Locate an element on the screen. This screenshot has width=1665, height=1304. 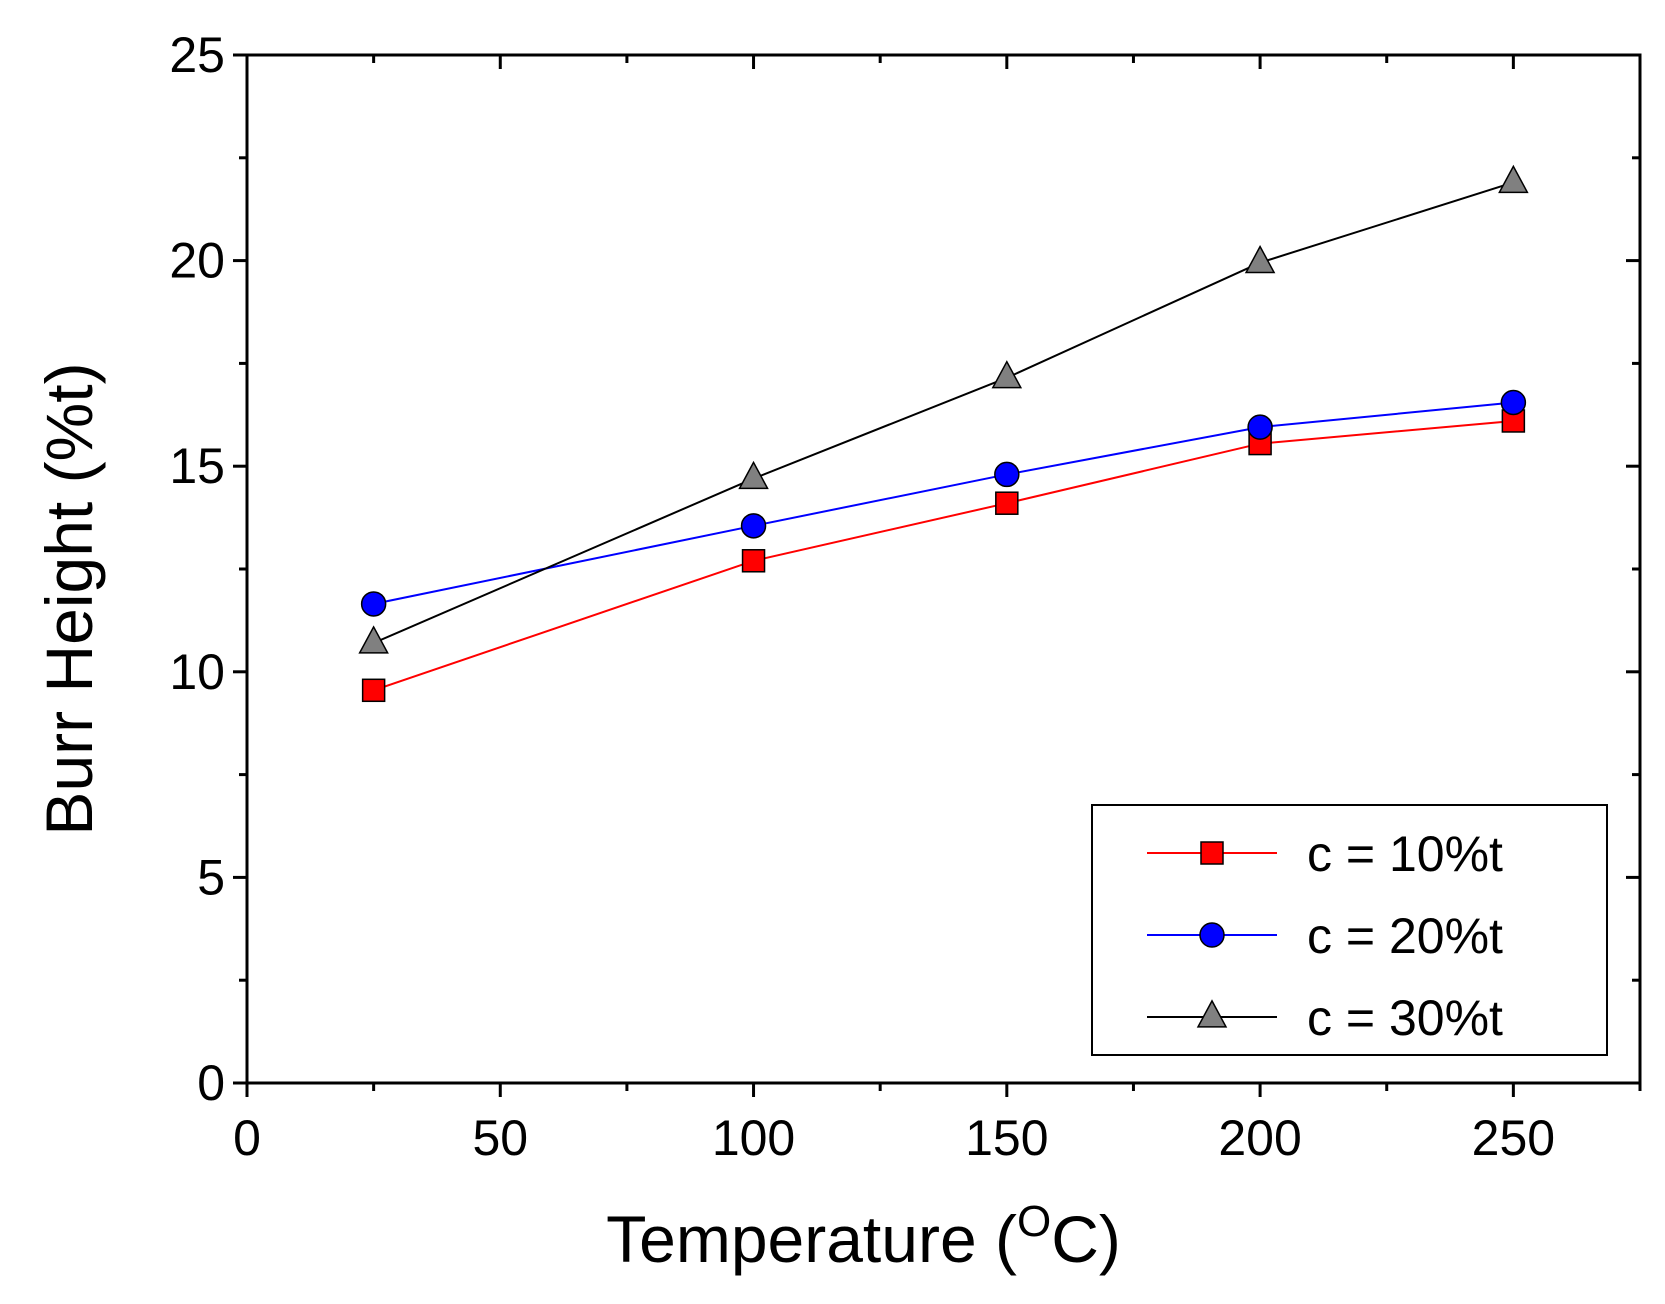
x-axis-title: Temperature (OC) is located at coordinates (863, 1236).